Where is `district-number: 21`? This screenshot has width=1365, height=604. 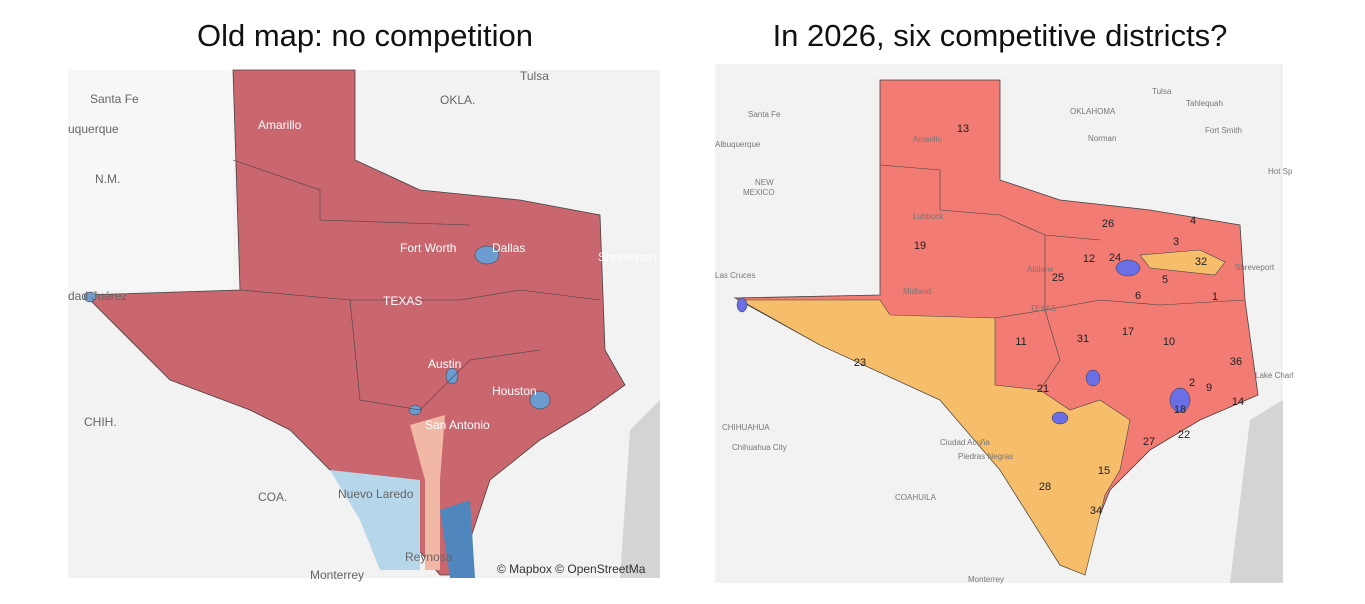
district-number: 21 is located at coordinates (1043, 389).